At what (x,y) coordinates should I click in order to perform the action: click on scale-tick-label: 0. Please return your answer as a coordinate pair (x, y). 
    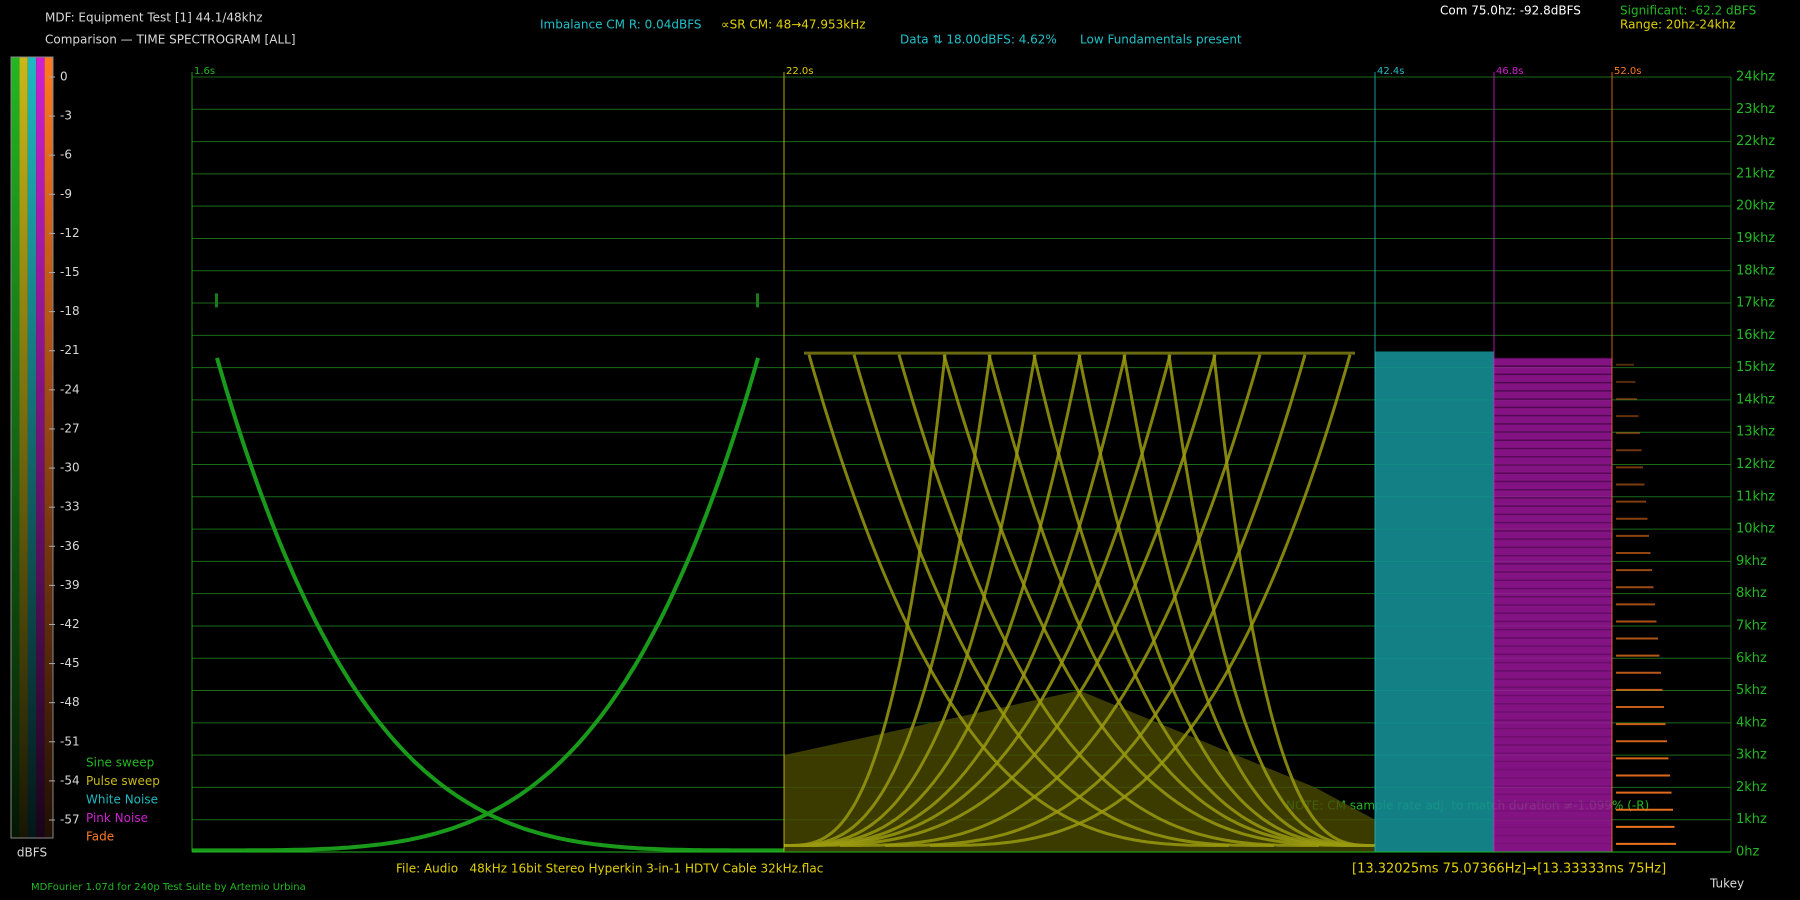
    Looking at the image, I should click on (64, 77).